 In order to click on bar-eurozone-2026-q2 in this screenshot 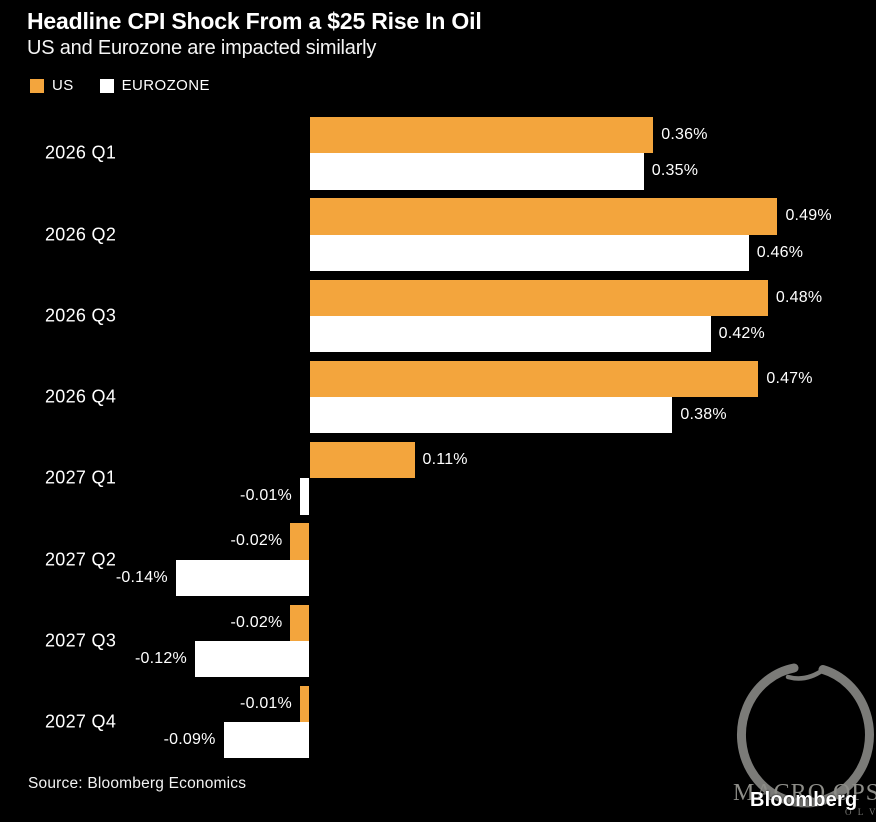, I will do `click(529, 252)`.